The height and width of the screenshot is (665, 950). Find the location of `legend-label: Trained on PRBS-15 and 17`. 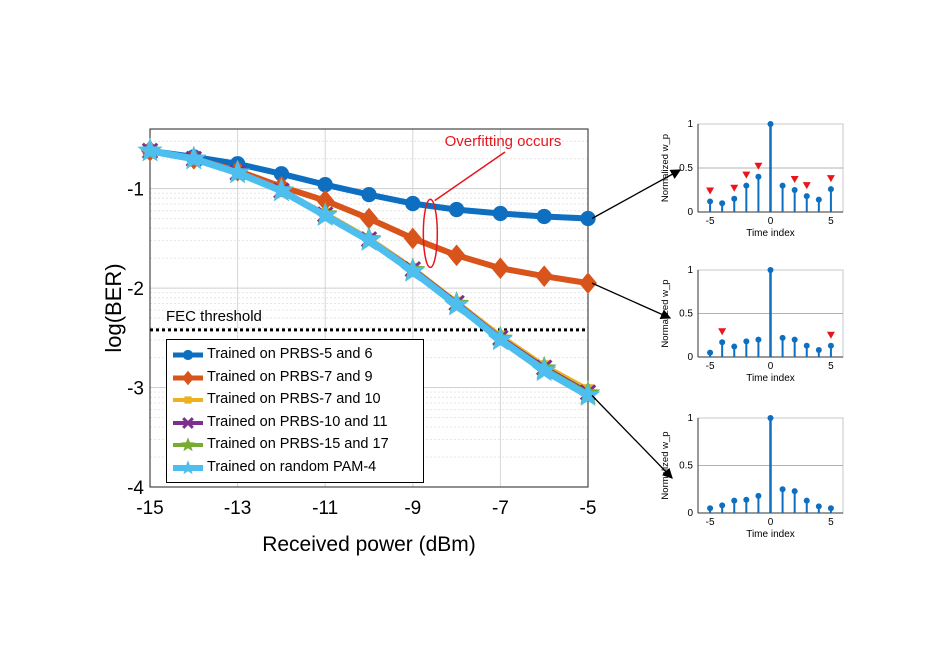

legend-label: Trained on PRBS-15 and 17 is located at coordinates (298, 444).